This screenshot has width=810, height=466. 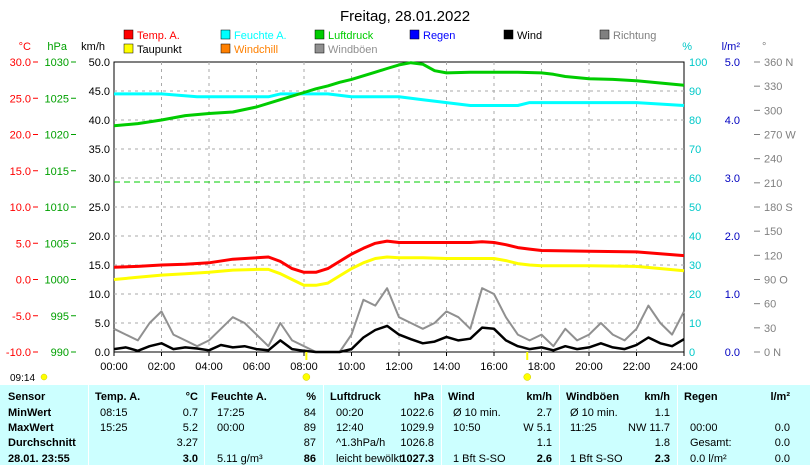 What do you see at coordinates (399, 99) in the screenshot?
I see `series-feuchte-a-` at bounding box center [399, 99].